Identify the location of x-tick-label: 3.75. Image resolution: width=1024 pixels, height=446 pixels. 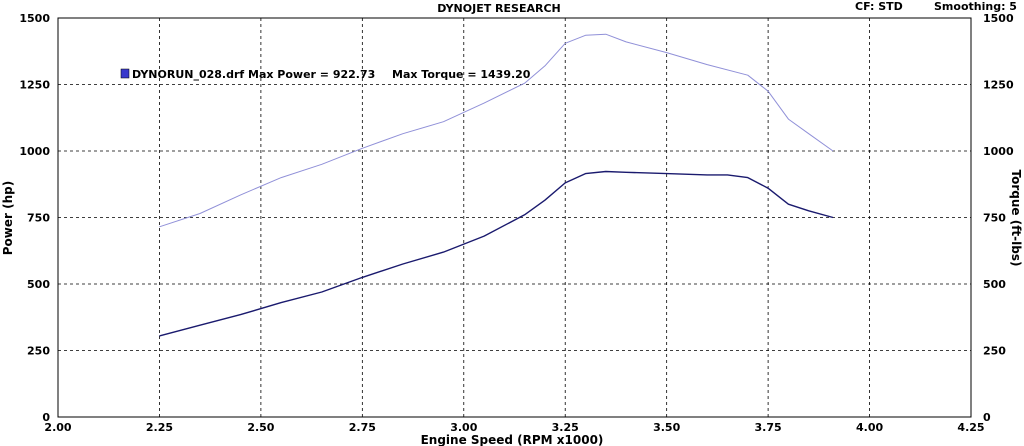
(768, 427).